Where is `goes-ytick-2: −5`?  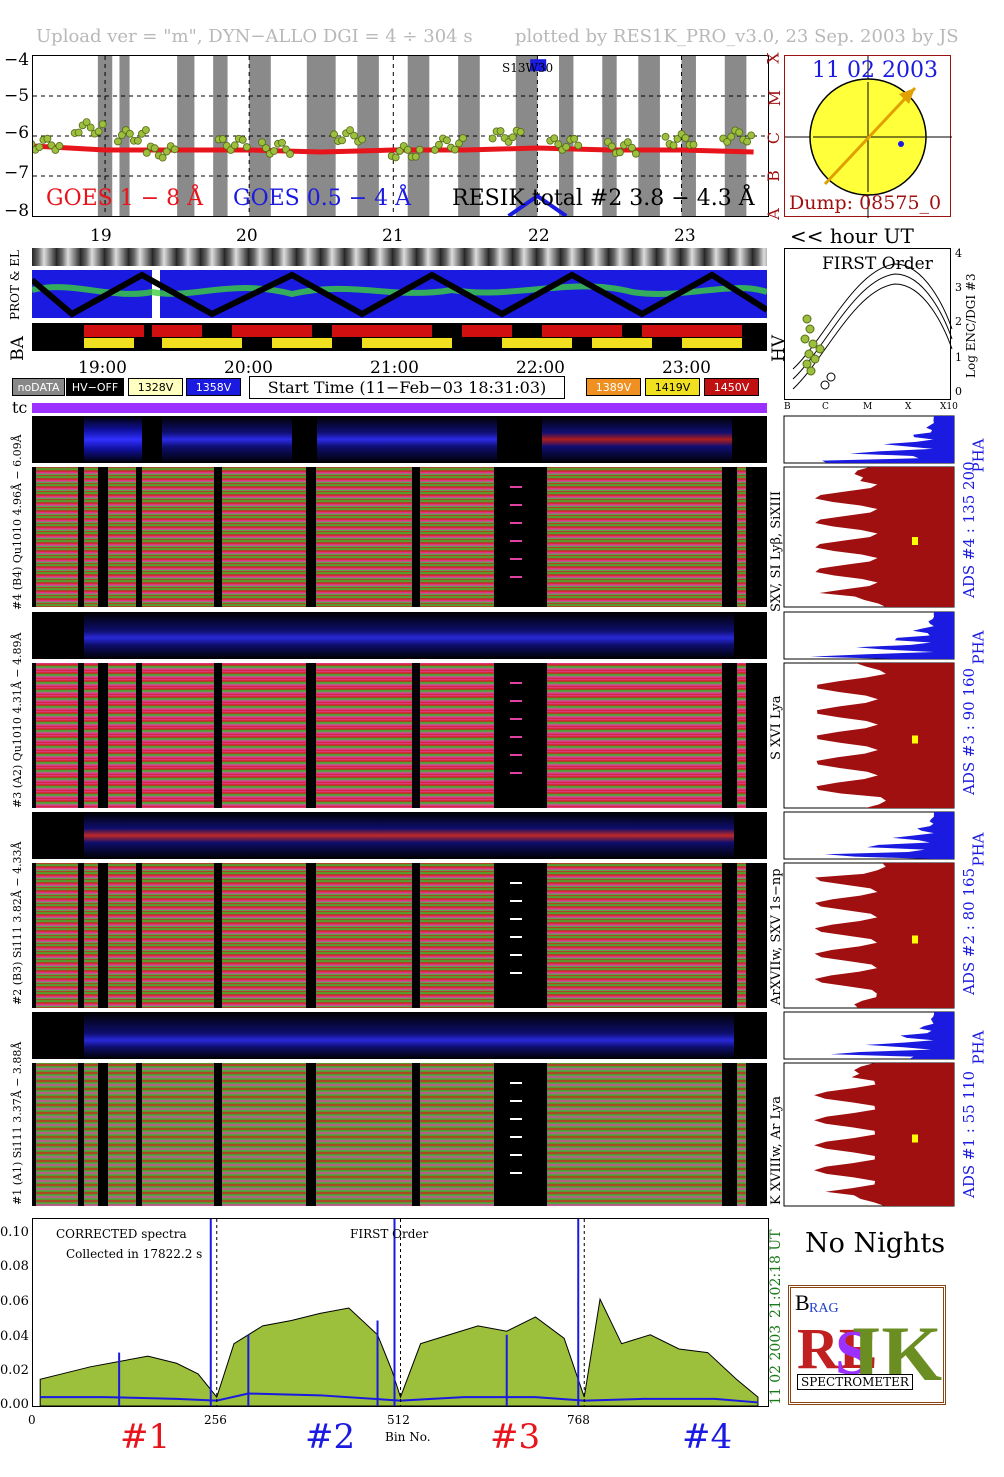
goes-ytick-2: −5 is located at coordinates (17, 96).